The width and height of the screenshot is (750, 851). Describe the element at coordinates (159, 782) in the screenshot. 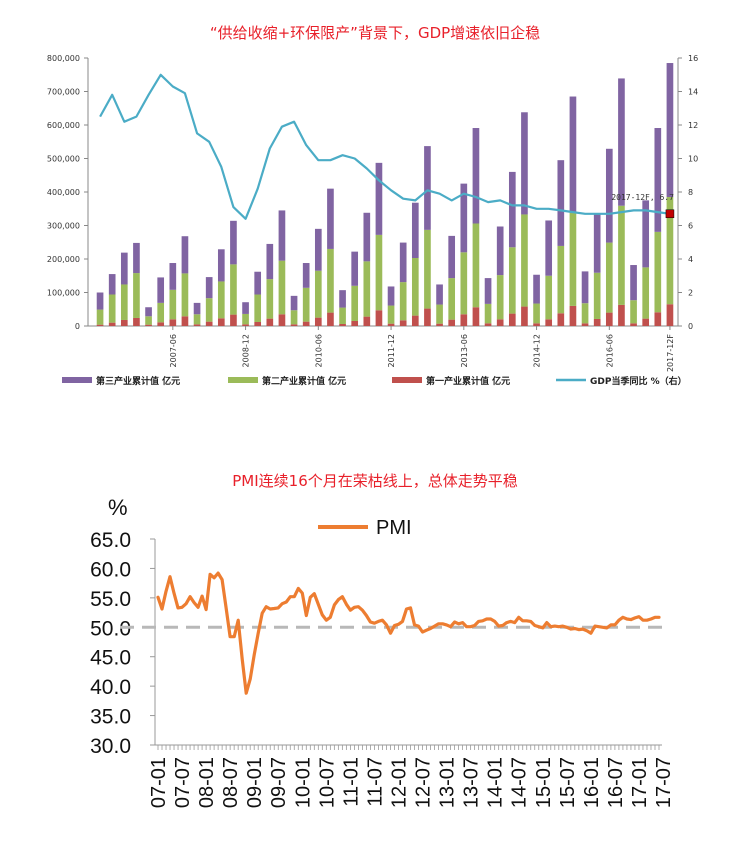

I see `x-tick-label: 07-01` at that location.